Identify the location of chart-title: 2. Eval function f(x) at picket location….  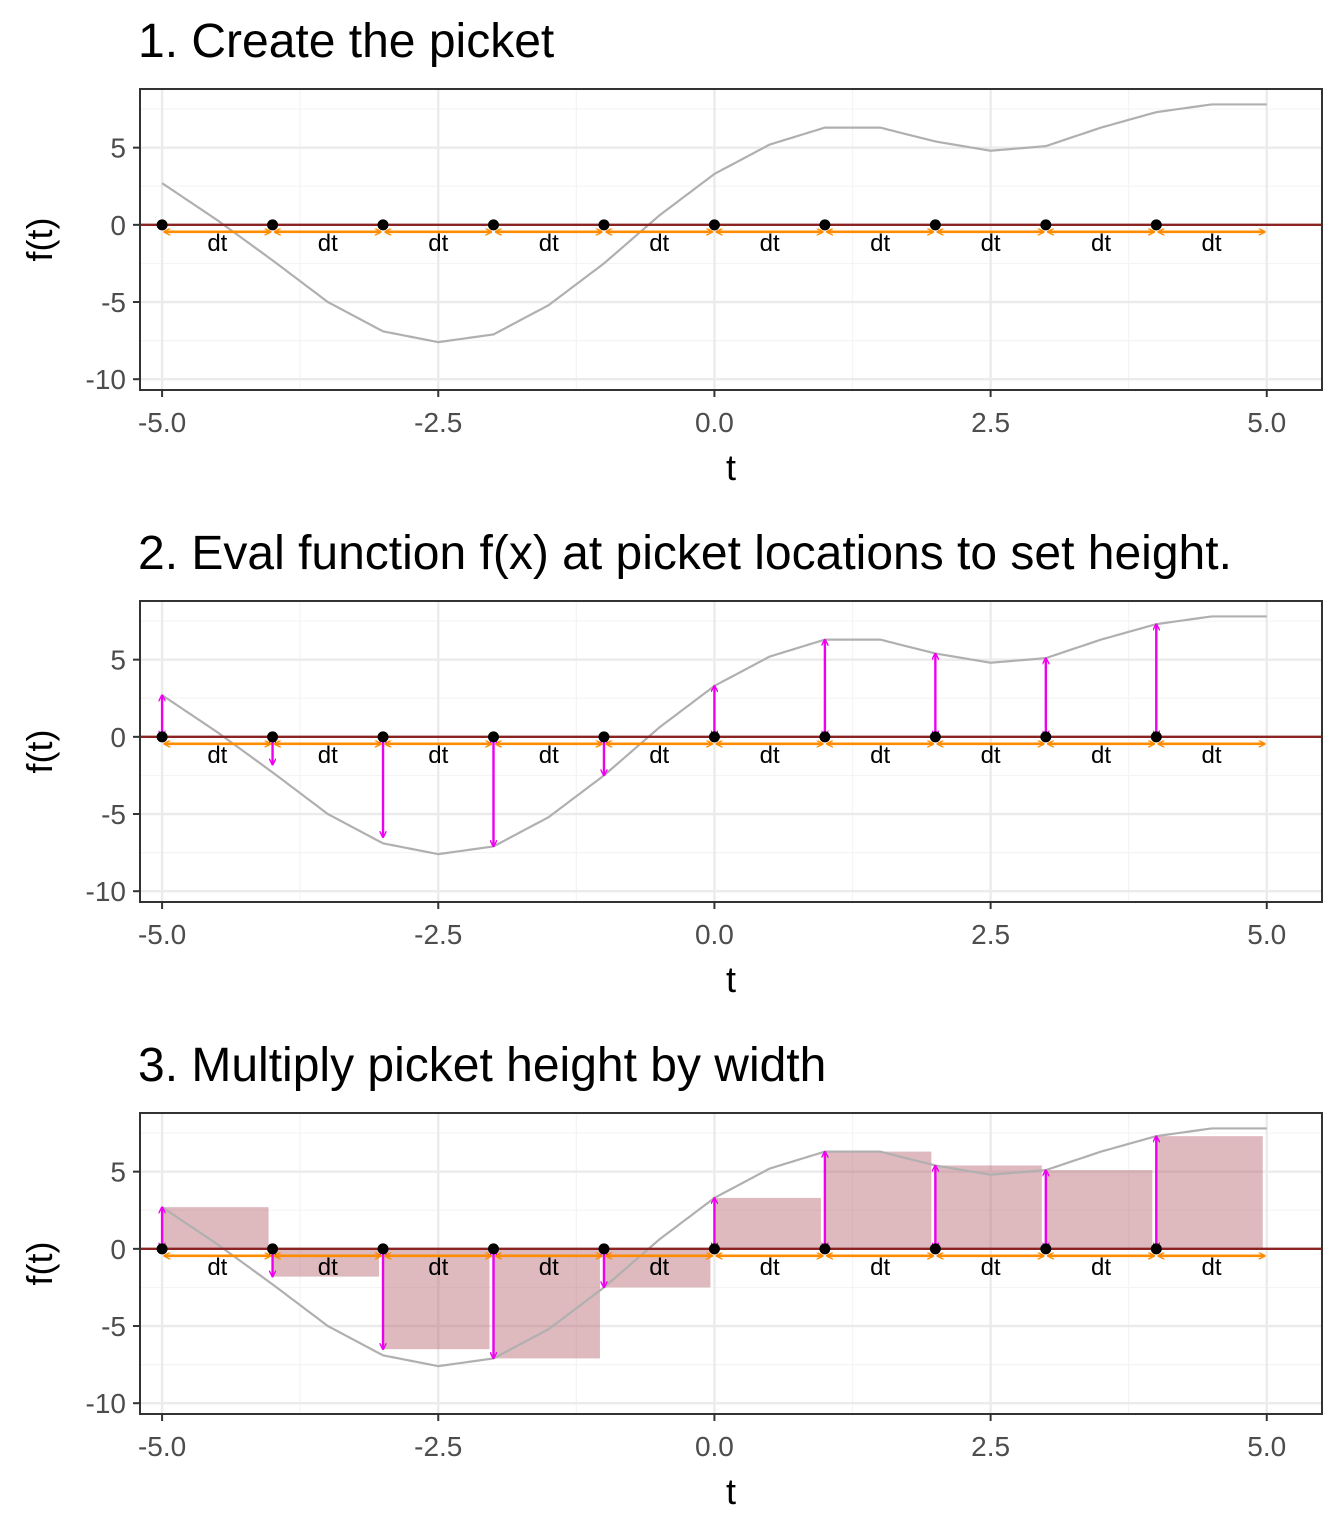
(685, 553).